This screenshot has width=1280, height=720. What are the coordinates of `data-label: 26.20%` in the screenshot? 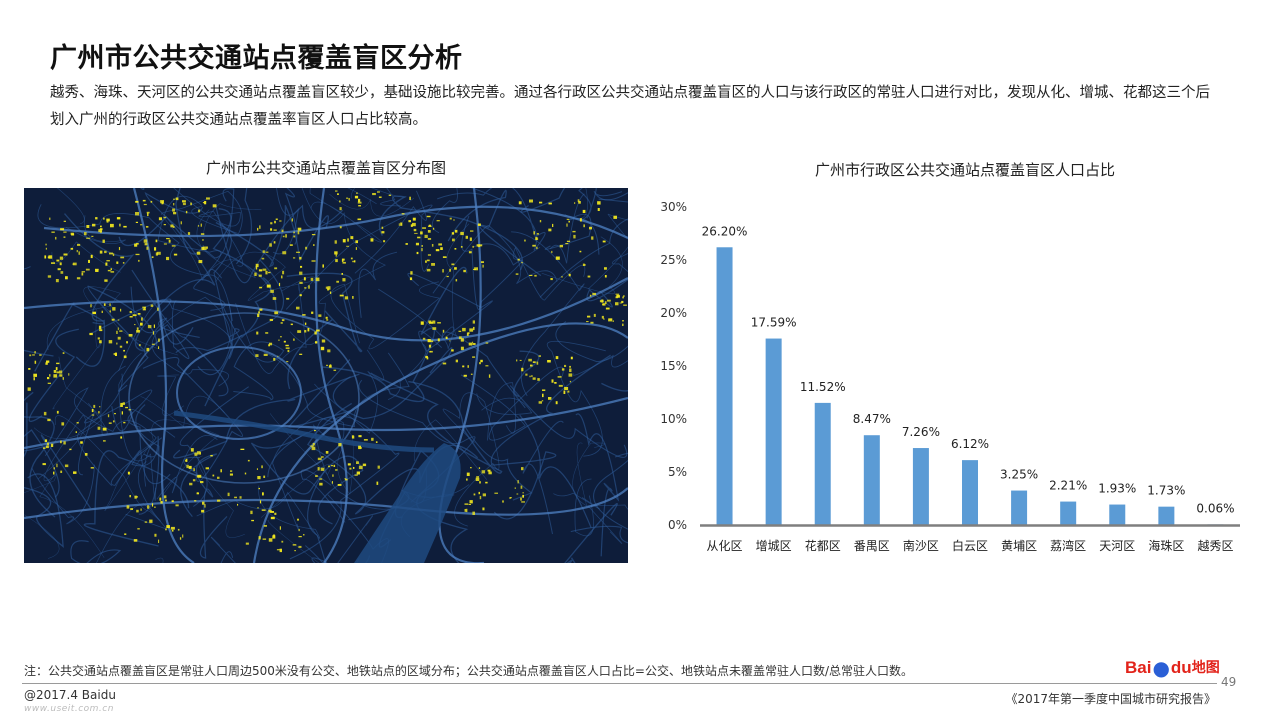 It's located at (725, 231).